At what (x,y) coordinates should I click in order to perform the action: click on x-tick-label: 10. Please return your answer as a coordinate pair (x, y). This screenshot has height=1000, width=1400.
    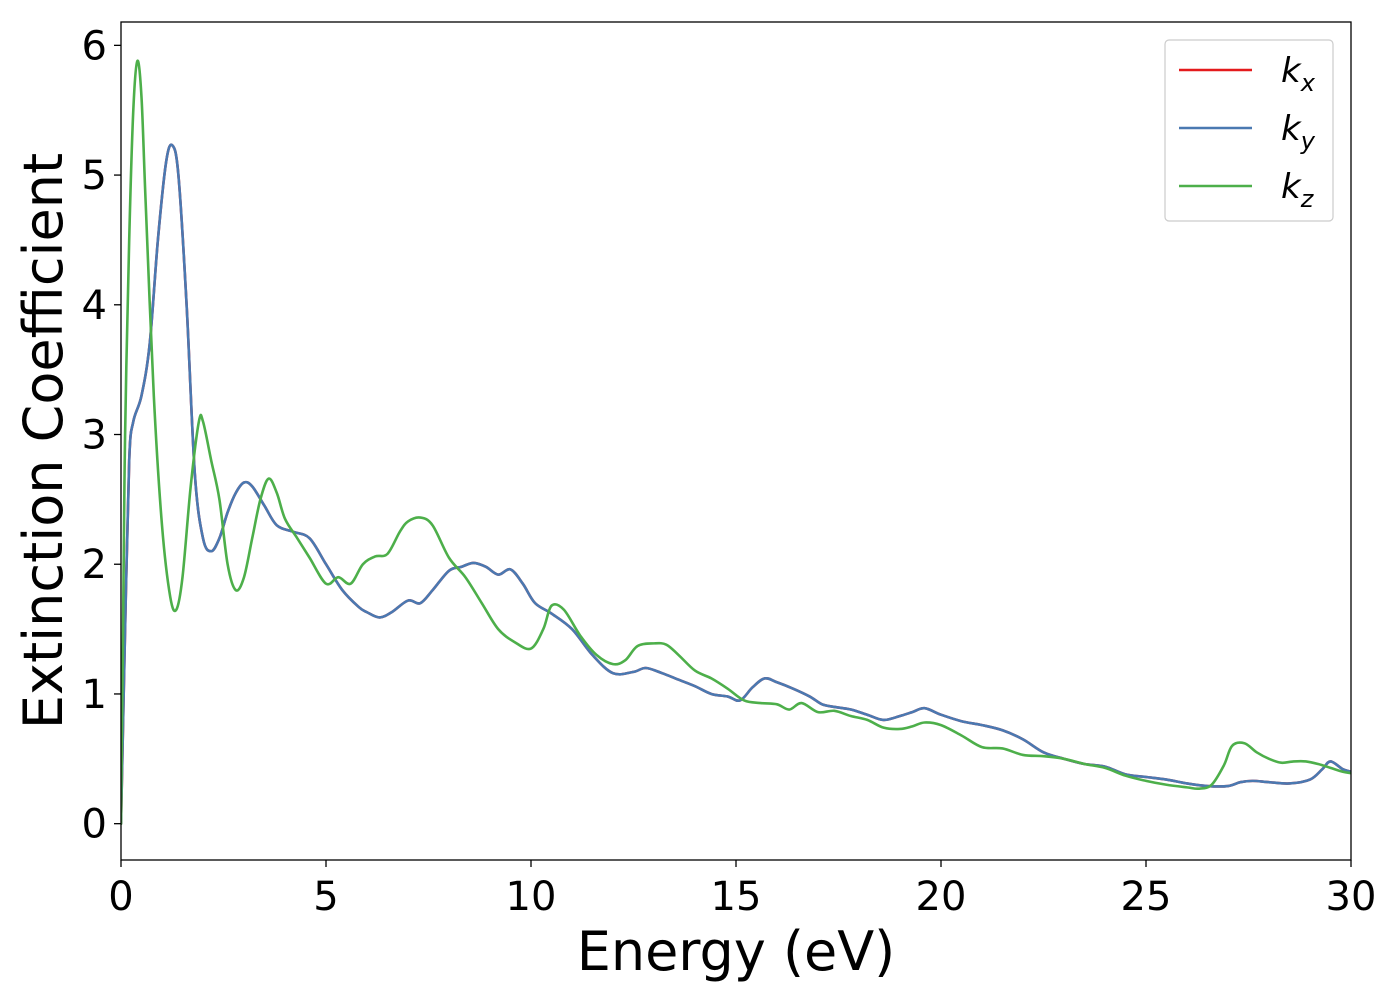
    Looking at the image, I should click on (531, 897).